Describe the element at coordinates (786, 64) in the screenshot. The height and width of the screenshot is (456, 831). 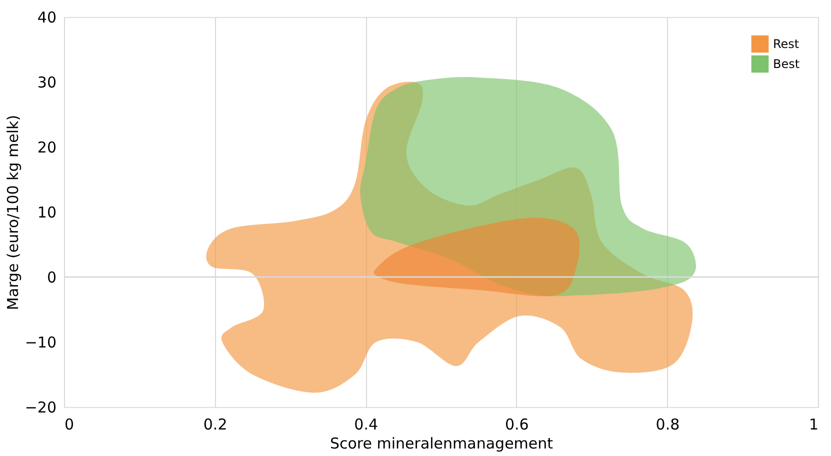
I see `legend-label: Best` at that location.